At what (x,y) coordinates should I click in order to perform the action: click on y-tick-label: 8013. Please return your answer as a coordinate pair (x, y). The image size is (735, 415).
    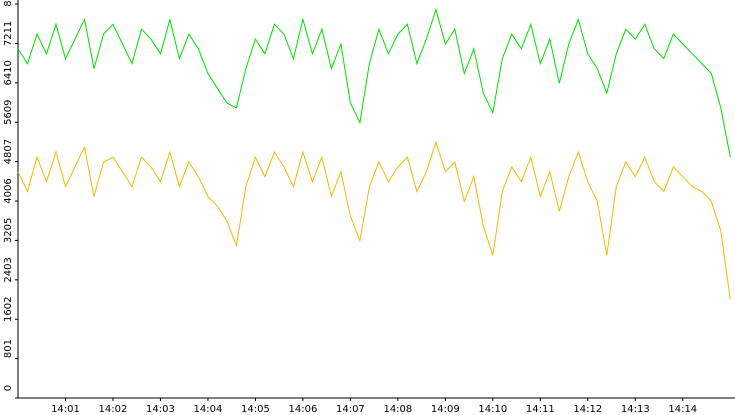
    Looking at the image, I should click on (8, 3).